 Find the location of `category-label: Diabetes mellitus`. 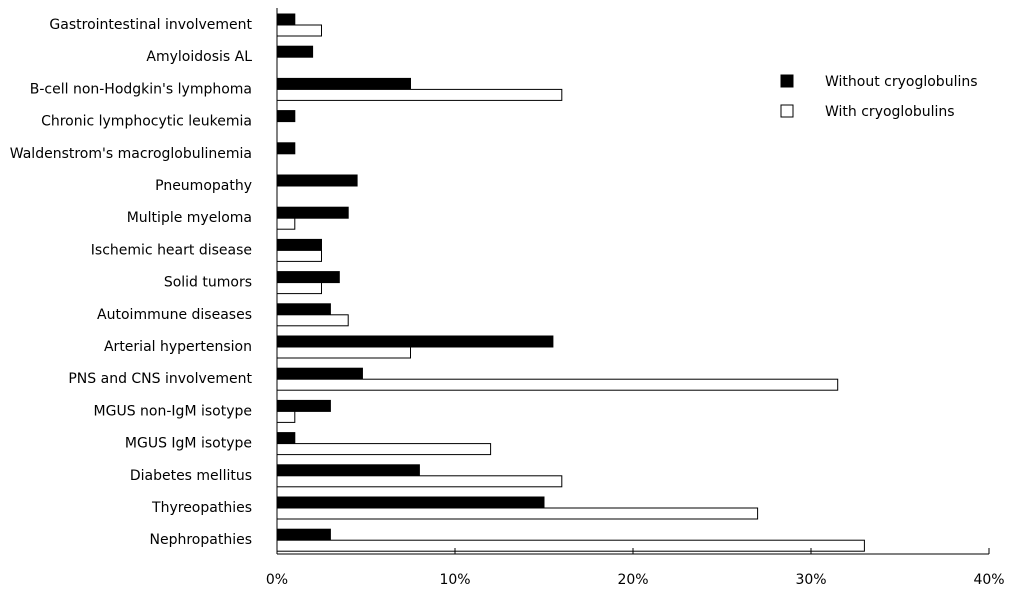

category-label: Diabetes mellitus is located at coordinates (191, 476).